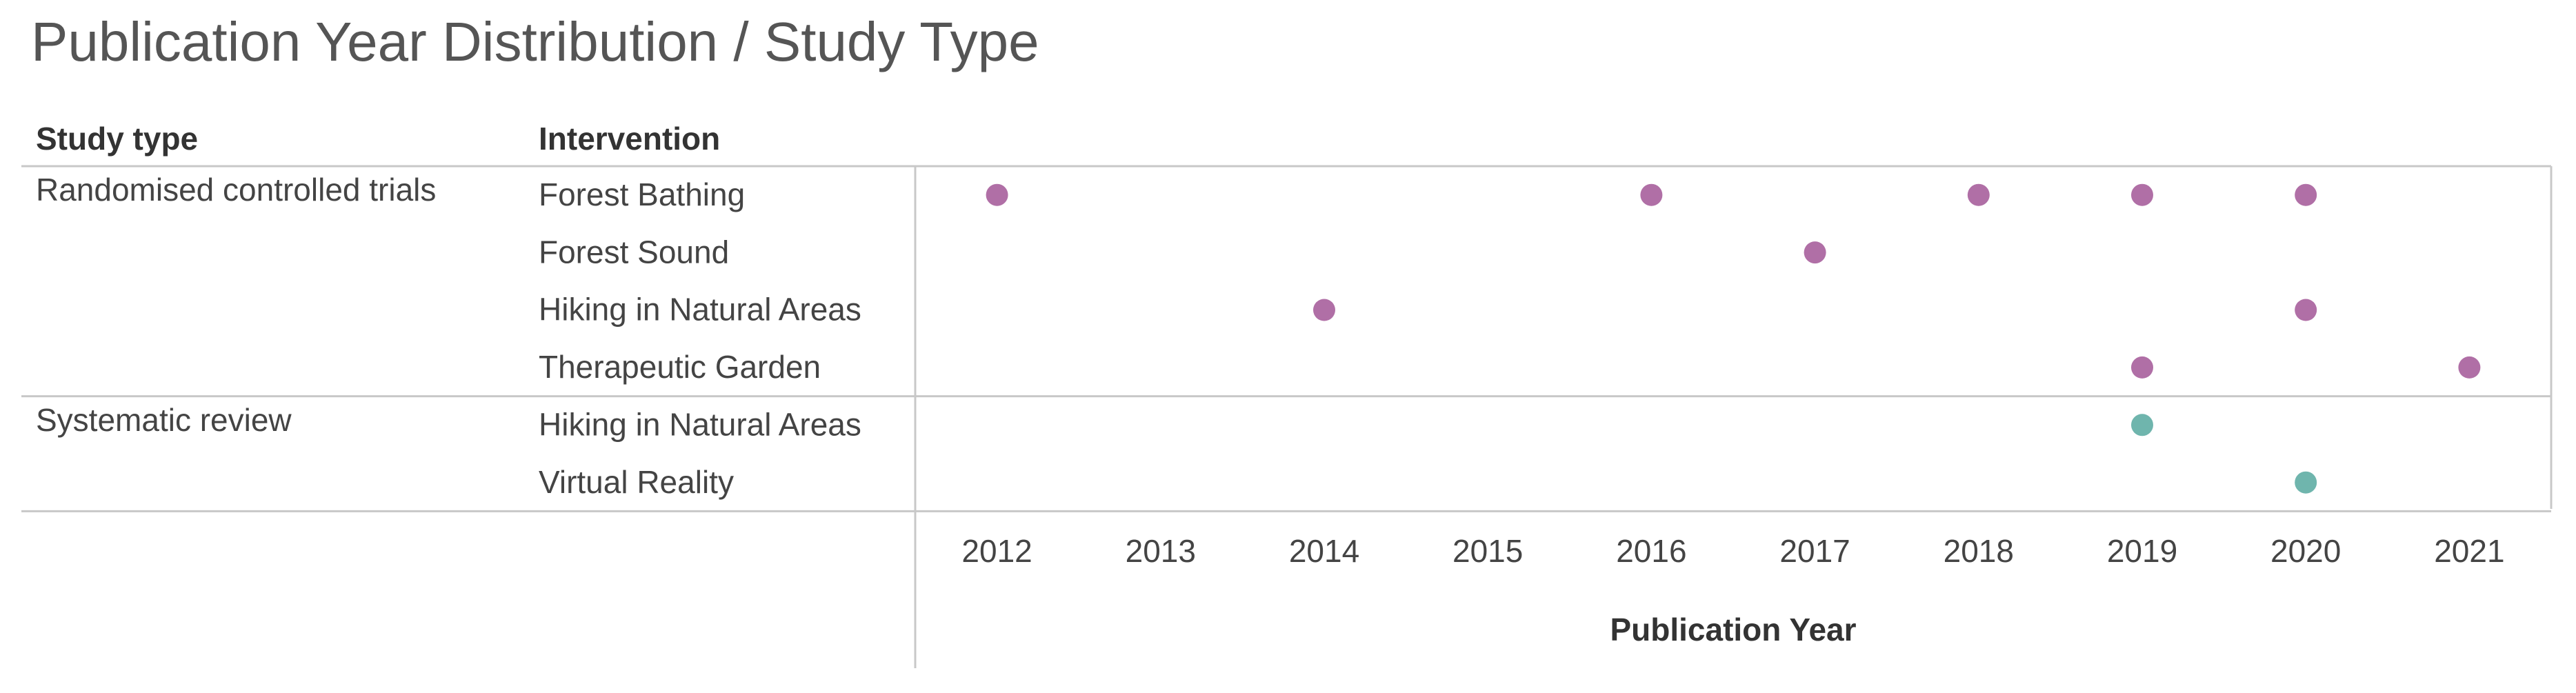 Image resolution: width=2576 pixels, height=693 pixels. I want to click on x-tick-label: 2012, so click(996, 551).